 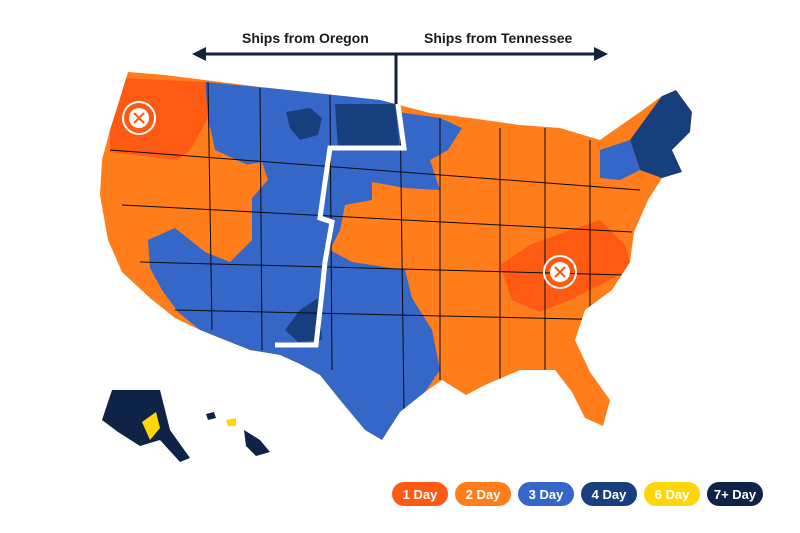 I want to click on legend-1-day: 1 Day, so click(x=420, y=494).